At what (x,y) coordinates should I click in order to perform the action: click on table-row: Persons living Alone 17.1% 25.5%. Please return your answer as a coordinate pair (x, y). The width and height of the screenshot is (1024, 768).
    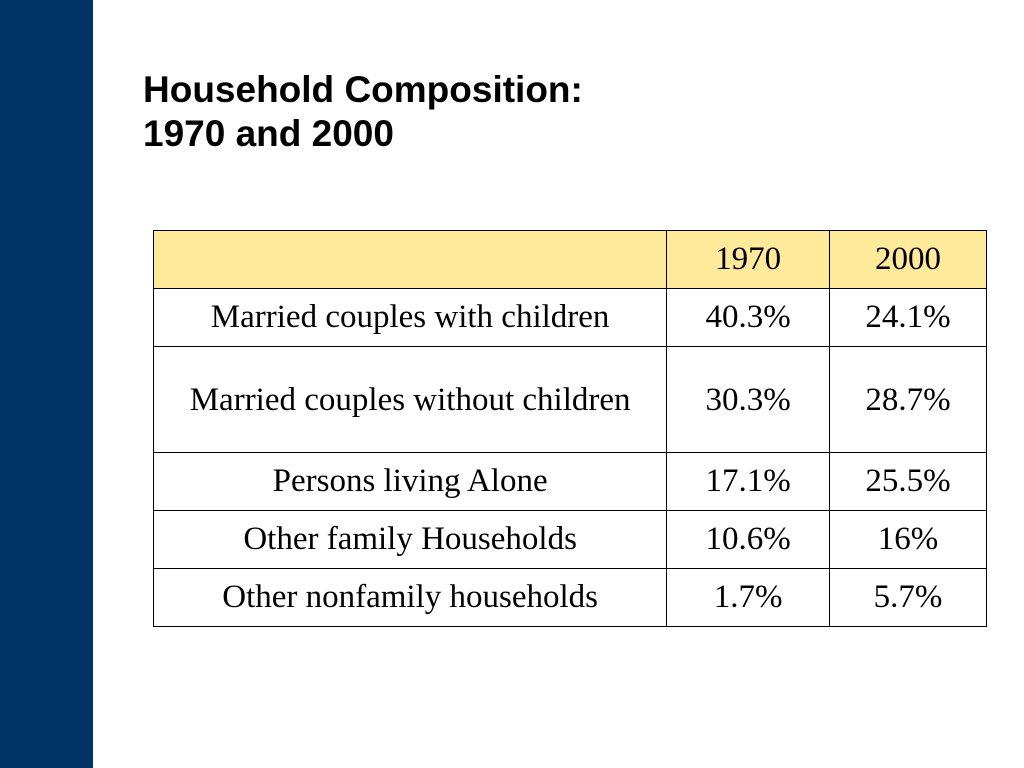
    Looking at the image, I should click on (569, 481).